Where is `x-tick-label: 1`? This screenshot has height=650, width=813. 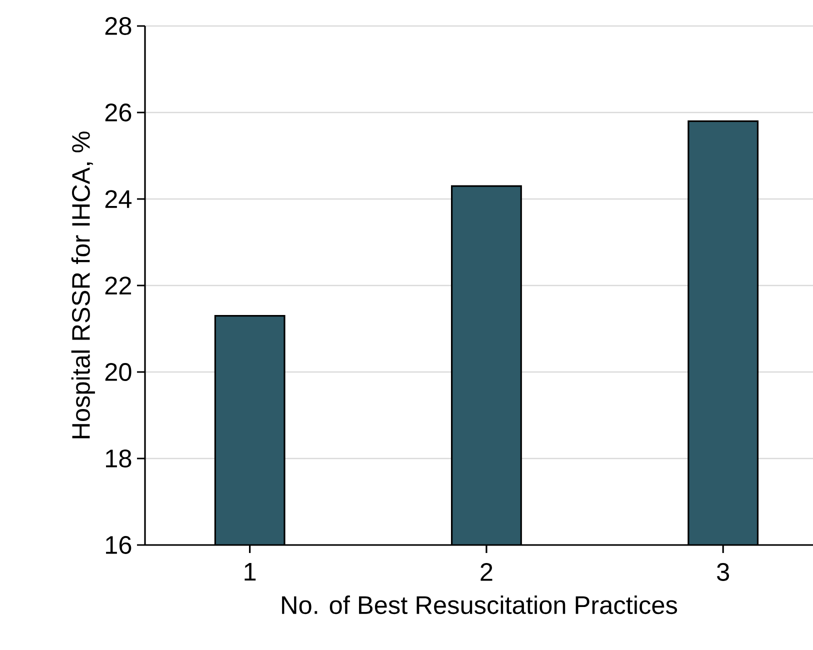 x-tick-label: 1 is located at coordinates (250, 571).